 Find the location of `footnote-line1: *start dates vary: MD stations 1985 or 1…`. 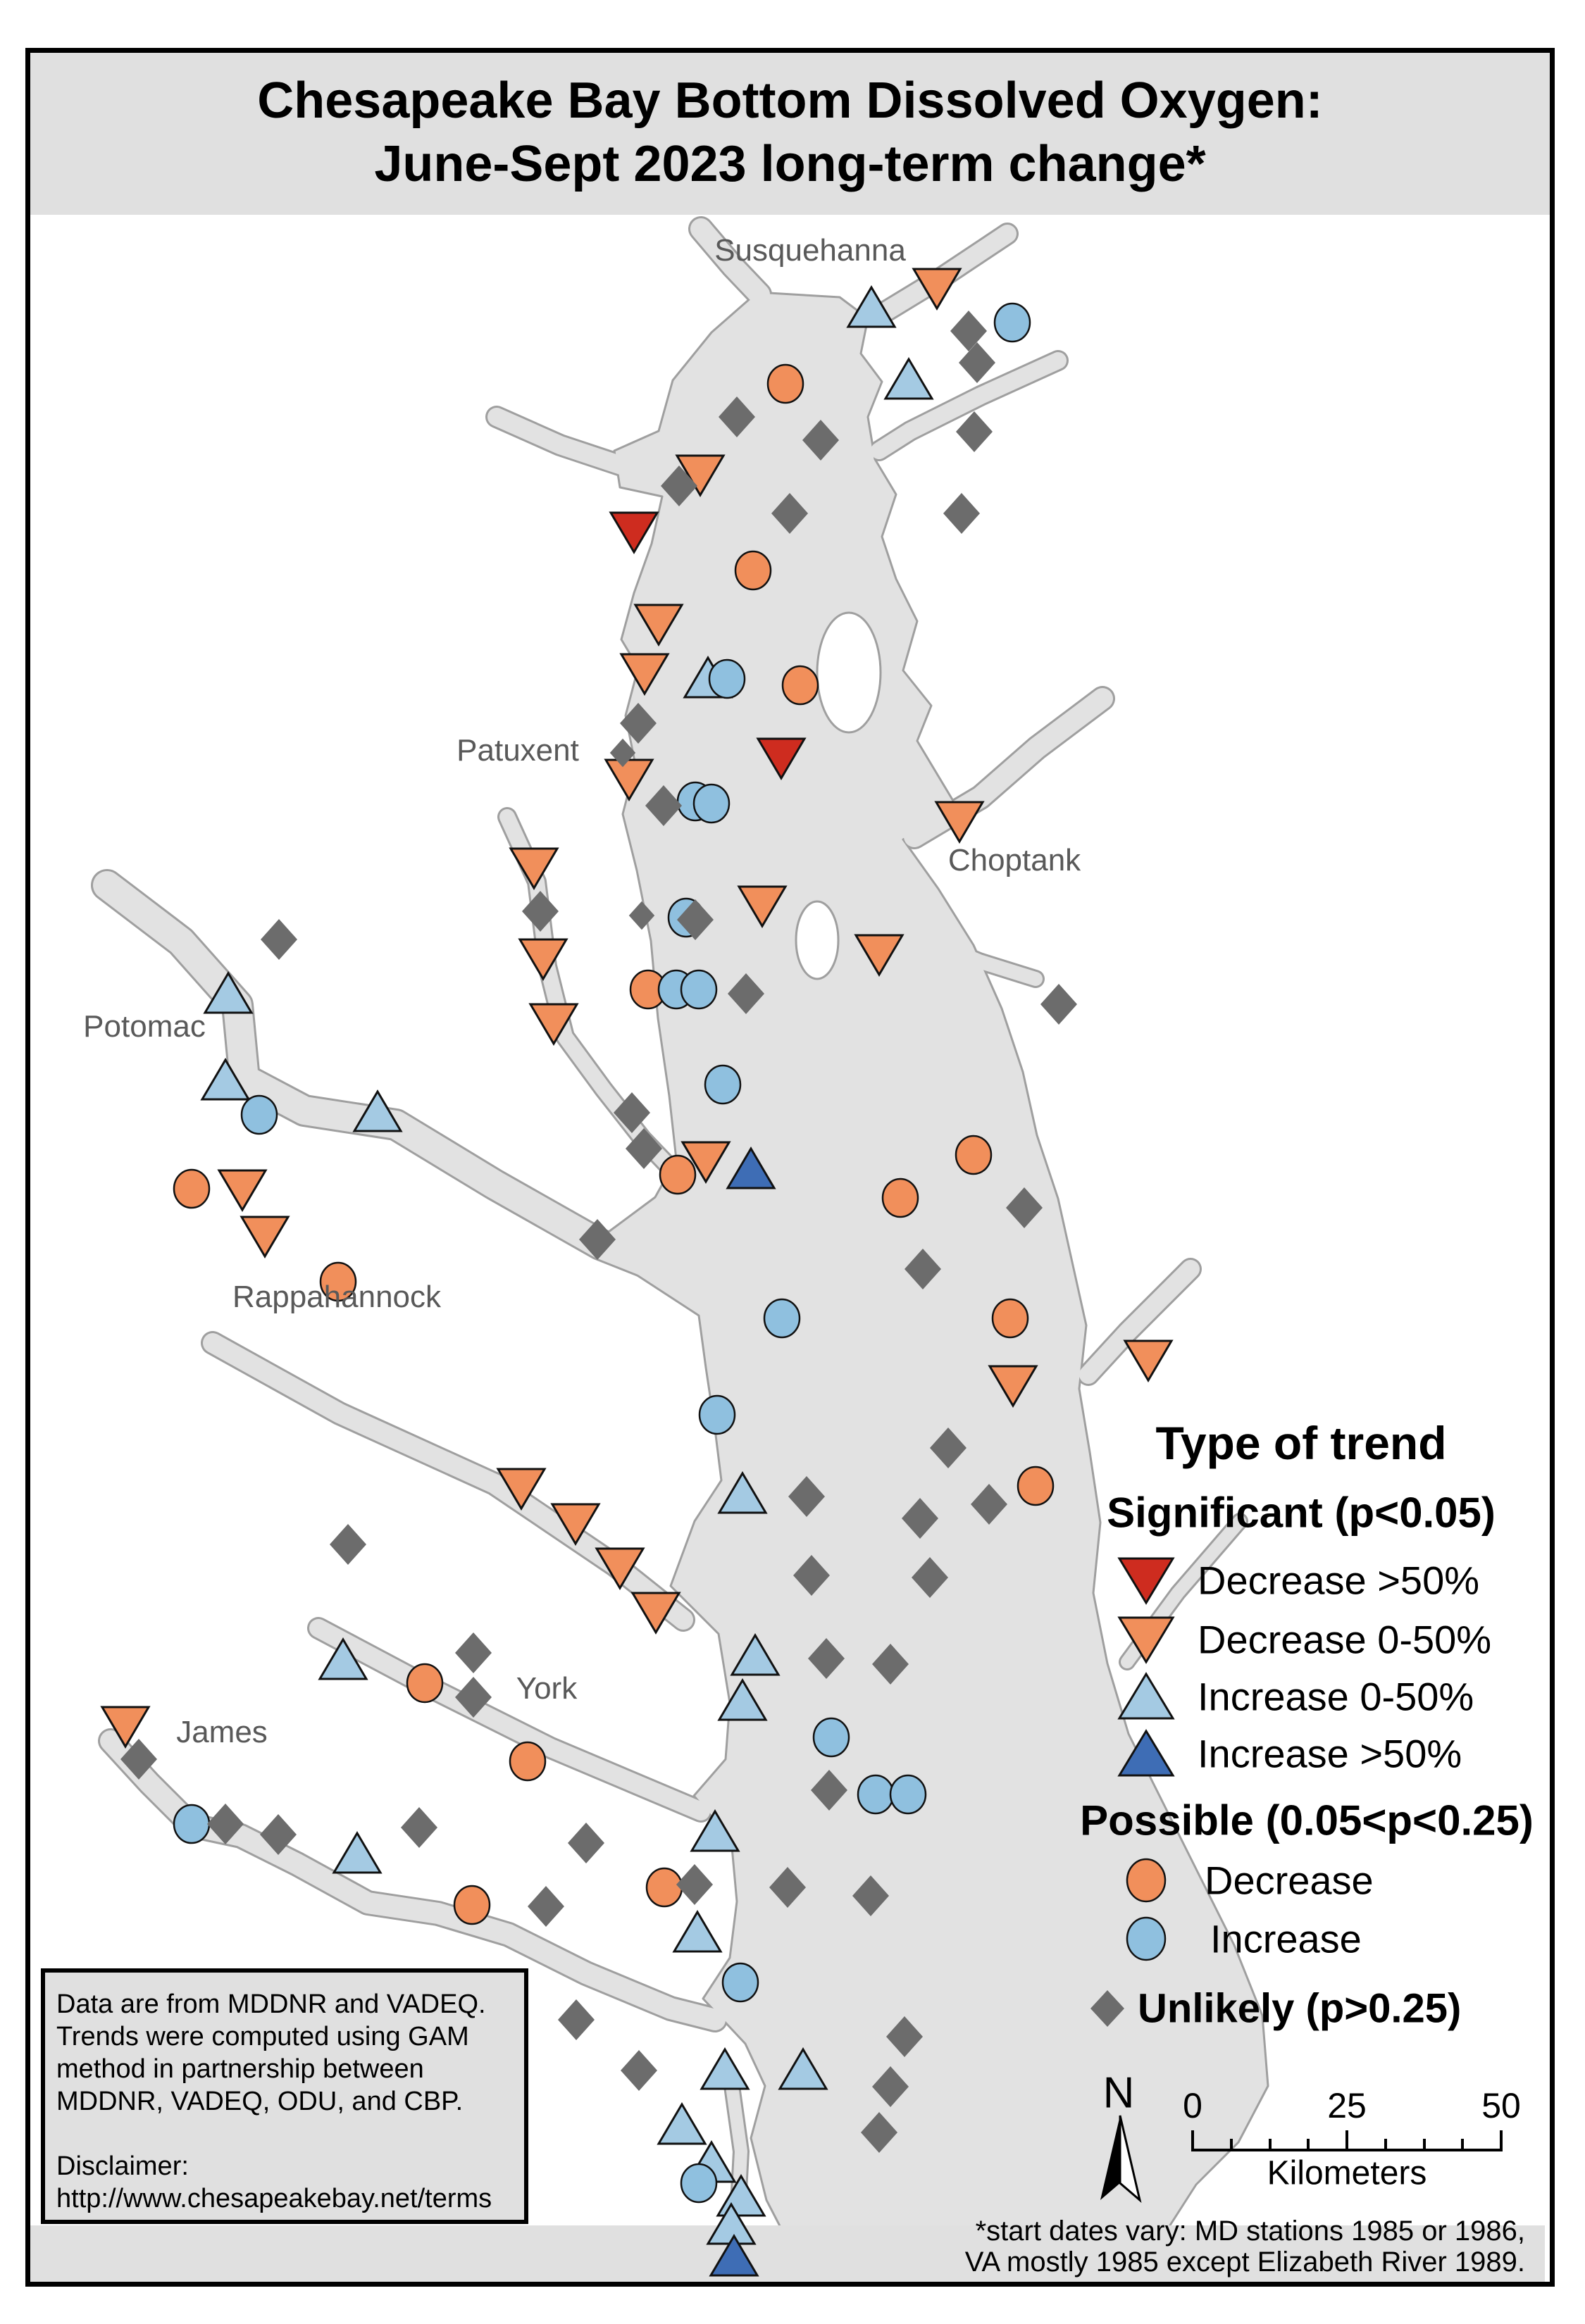

footnote-line1: *start dates vary: MD stations 1985 or 1… is located at coordinates (1250, 2231).